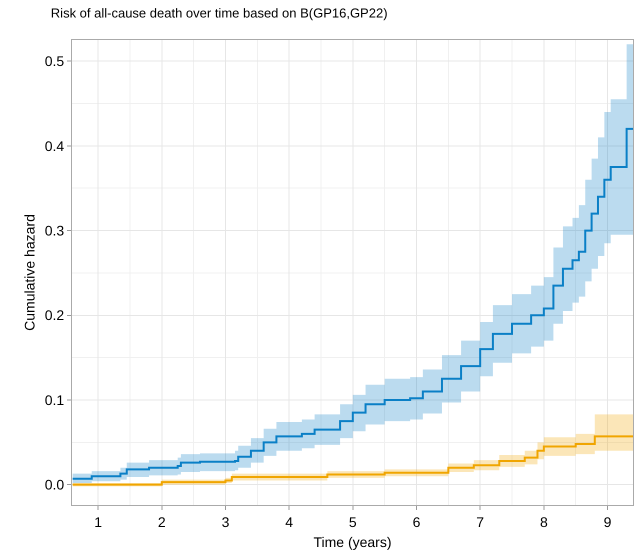  I want to click on x-tick-label: 7, so click(480, 522).